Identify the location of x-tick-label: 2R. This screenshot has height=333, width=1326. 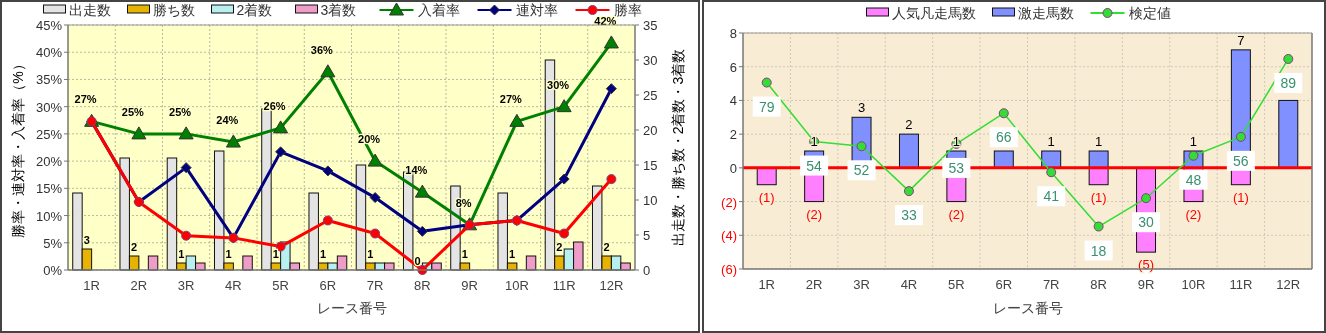
(814, 284).